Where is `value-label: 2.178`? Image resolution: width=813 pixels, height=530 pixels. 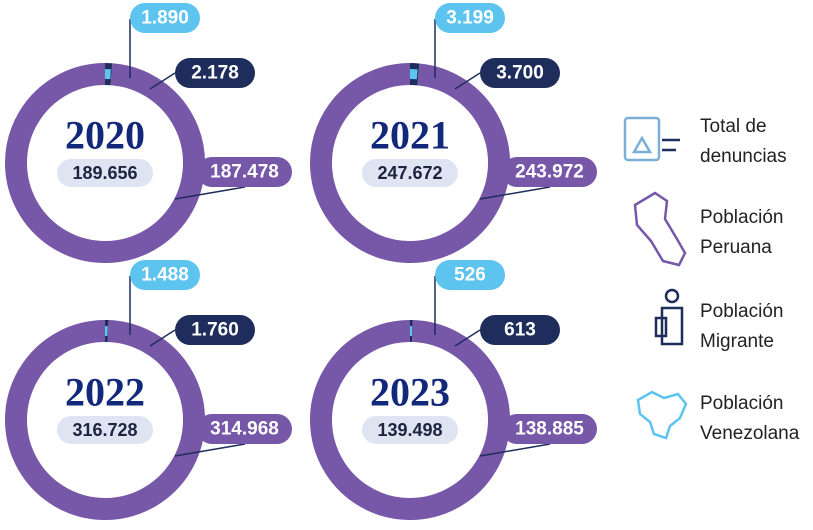
value-label: 2.178 is located at coordinates (215, 73).